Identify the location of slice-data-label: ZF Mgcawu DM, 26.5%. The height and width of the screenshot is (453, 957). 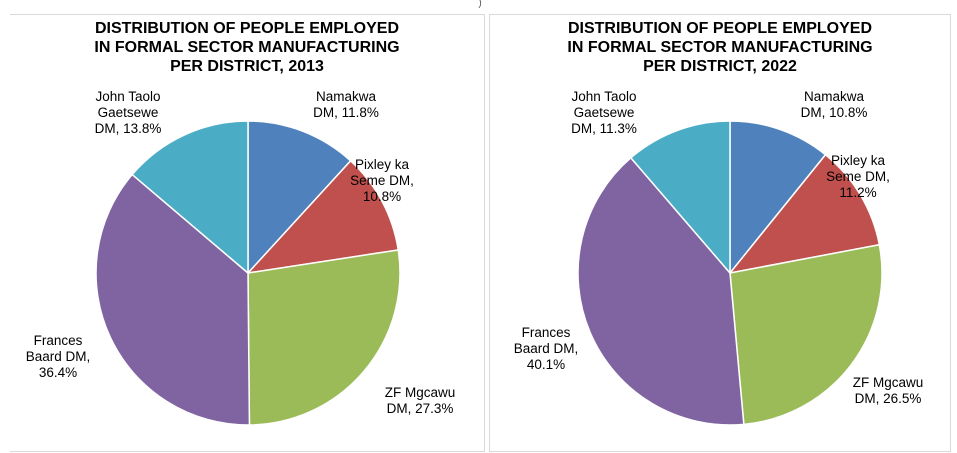
(888, 390).